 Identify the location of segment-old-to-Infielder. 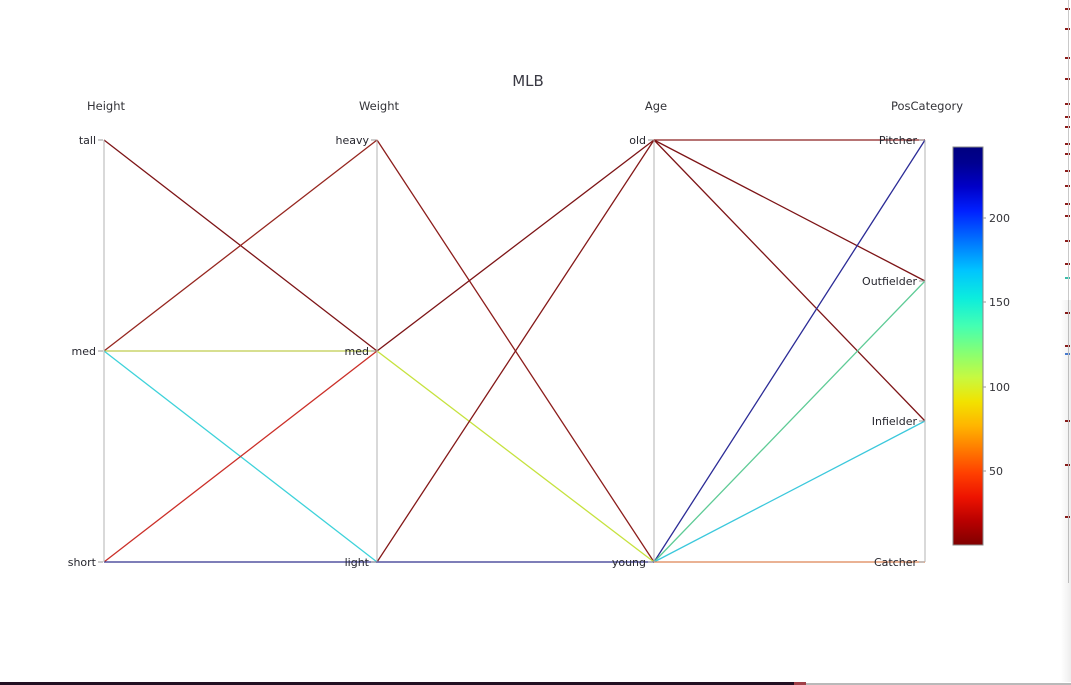
(789, 280).